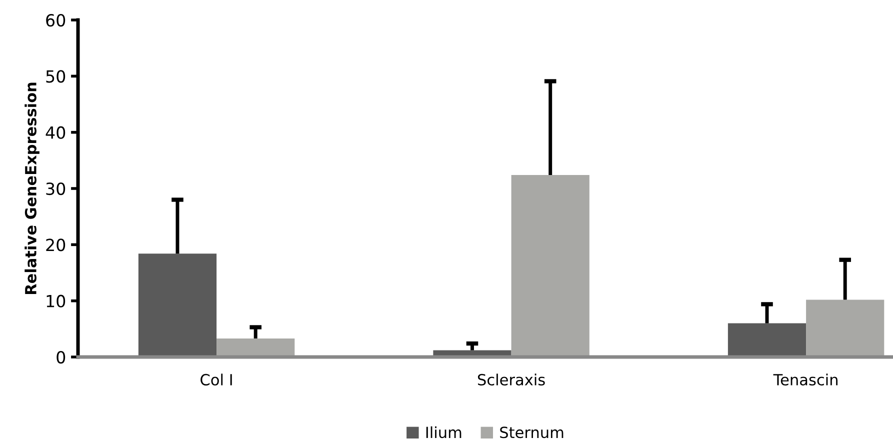  I want to click on y-axis-title: Relative GeneExpression, so click(32, 188).